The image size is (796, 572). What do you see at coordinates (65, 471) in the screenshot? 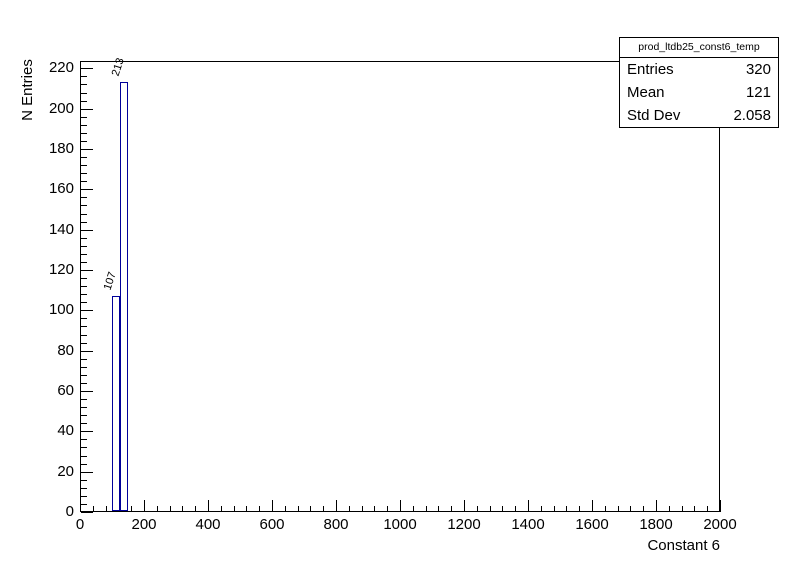
I see `y-tick-label: 20` at bounding box center [65, 471].